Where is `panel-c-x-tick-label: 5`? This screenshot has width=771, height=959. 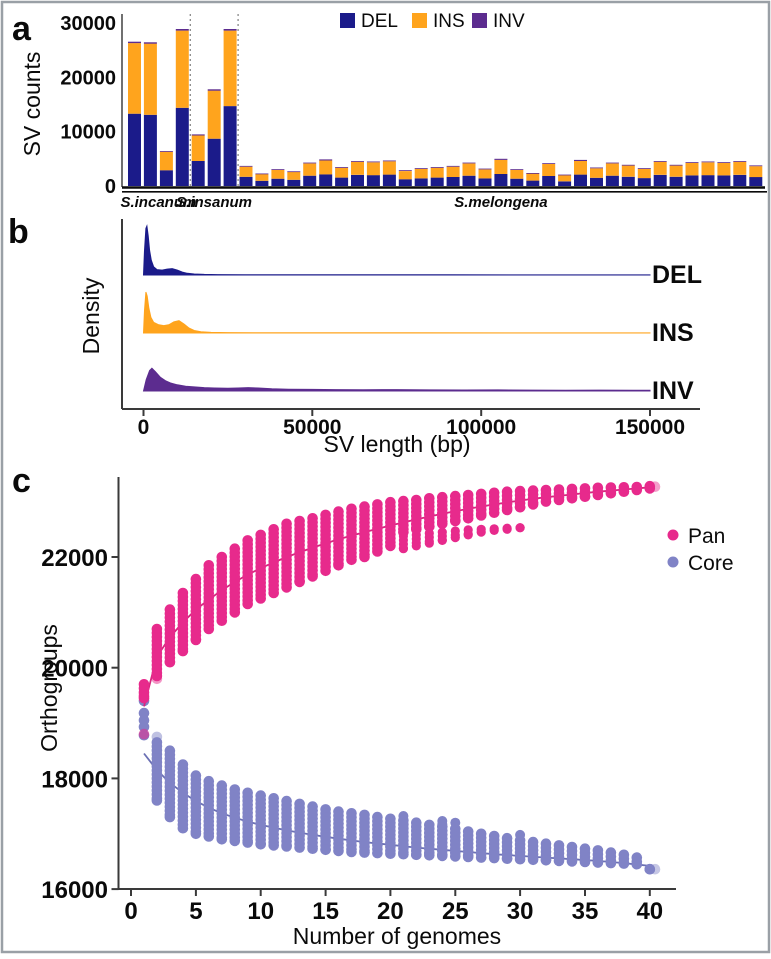
panel-c-x-tick-label: 5 is located at coordinates (195, 911).